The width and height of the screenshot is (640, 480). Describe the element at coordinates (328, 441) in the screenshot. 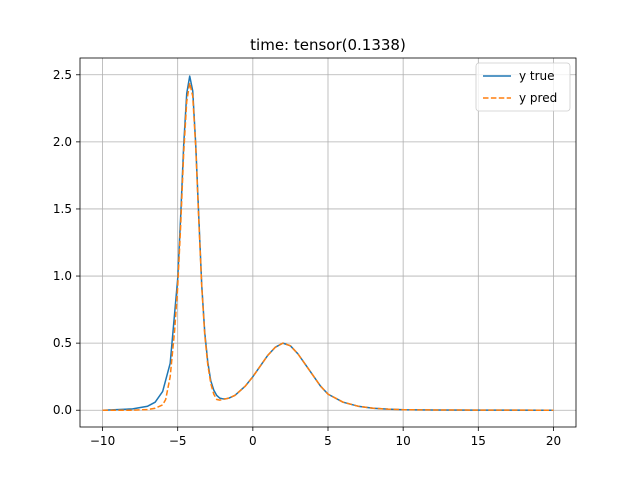

I see `x-tick-label: 5` at that location.